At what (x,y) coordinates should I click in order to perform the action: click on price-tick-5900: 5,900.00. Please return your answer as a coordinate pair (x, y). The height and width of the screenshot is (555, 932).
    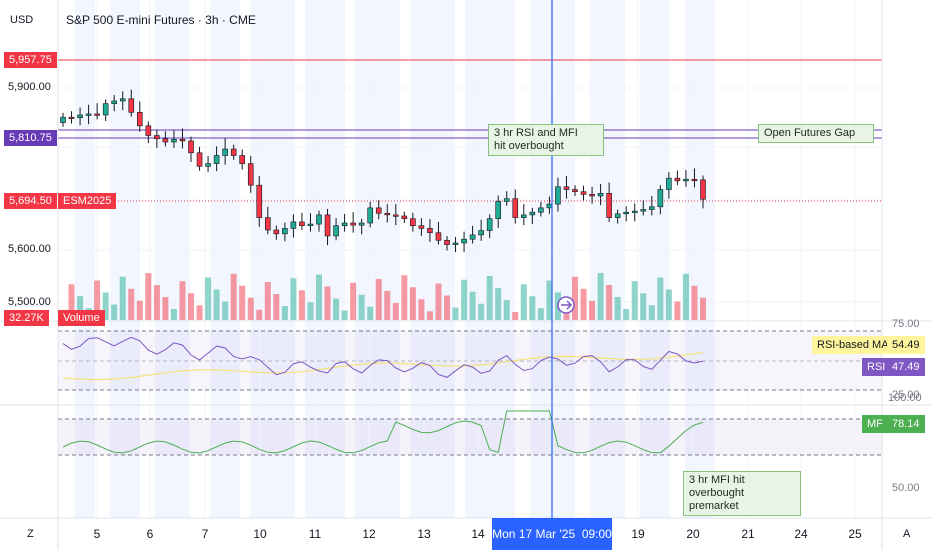
    Looking at the image, I should click on (29, 87).